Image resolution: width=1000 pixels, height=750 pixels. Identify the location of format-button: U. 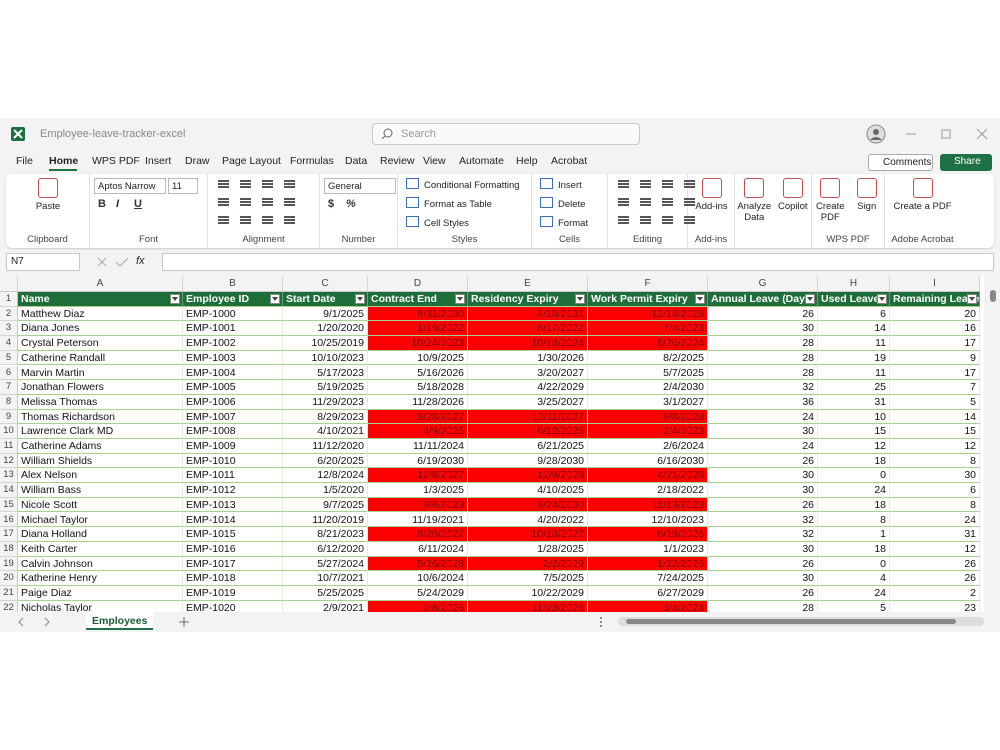
(138, 204).